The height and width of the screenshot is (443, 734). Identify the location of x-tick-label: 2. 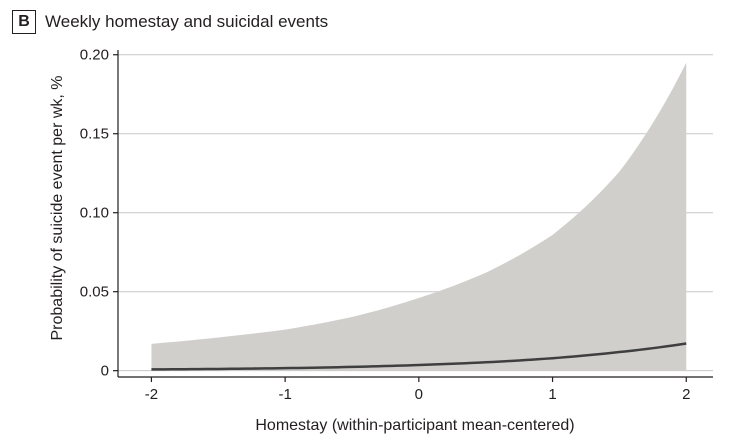
(686, 394).